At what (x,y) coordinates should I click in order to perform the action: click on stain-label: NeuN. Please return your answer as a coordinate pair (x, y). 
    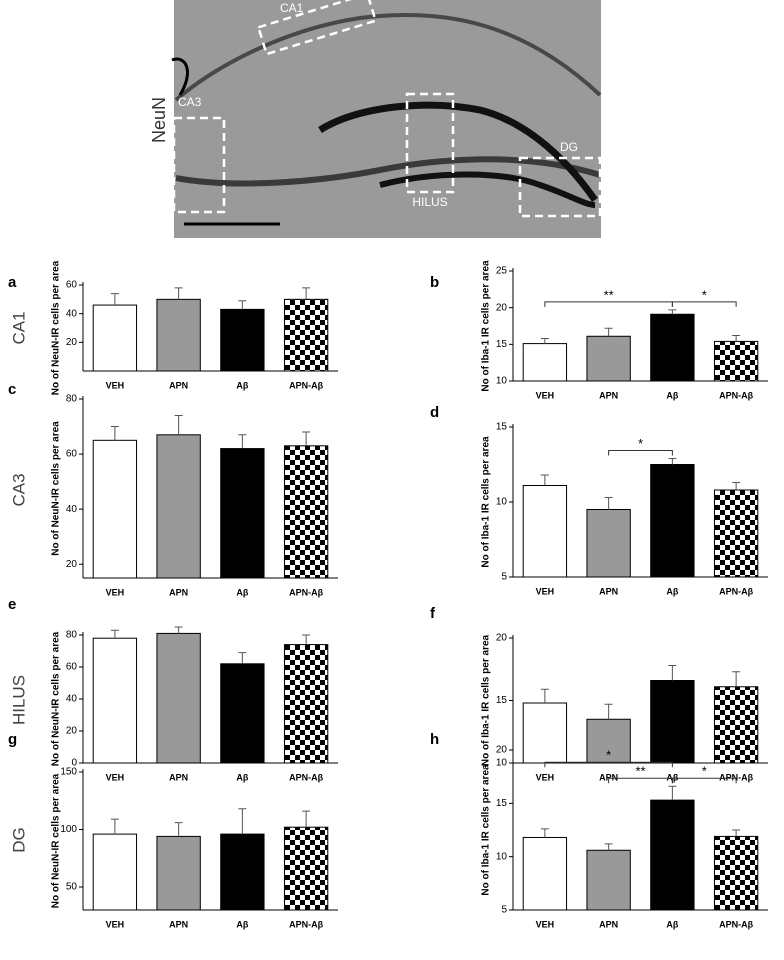
    Looking at the image, I should click on (159, 120).